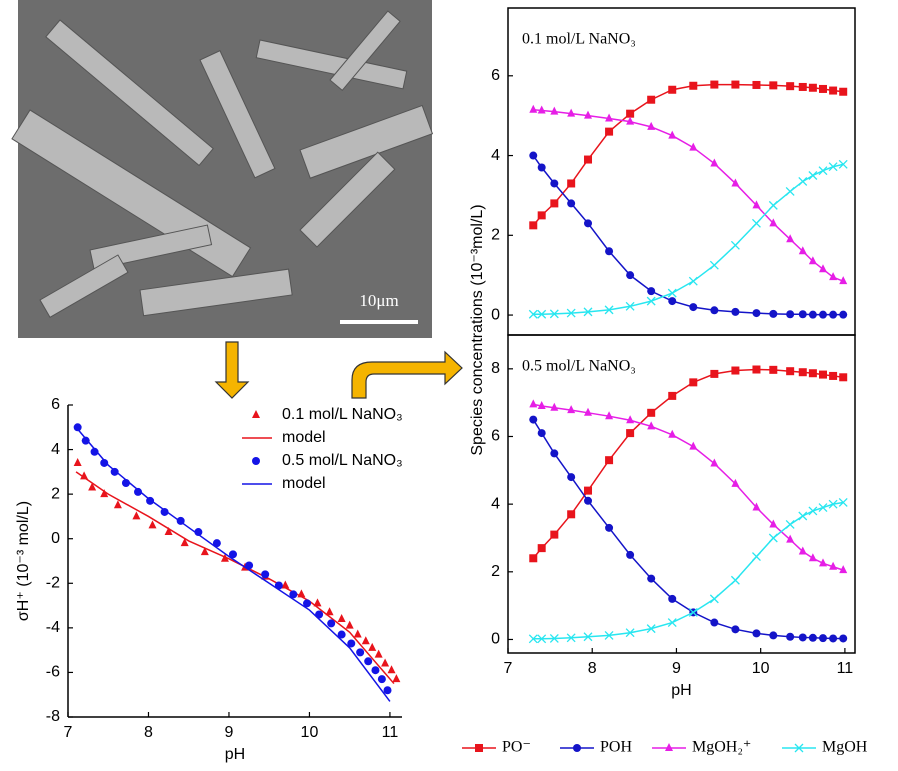 This screenshot has width=898, height=771. Describe the element at coordinates (616, 747) in the screenshot. I see `legend-label: POH` at that location.